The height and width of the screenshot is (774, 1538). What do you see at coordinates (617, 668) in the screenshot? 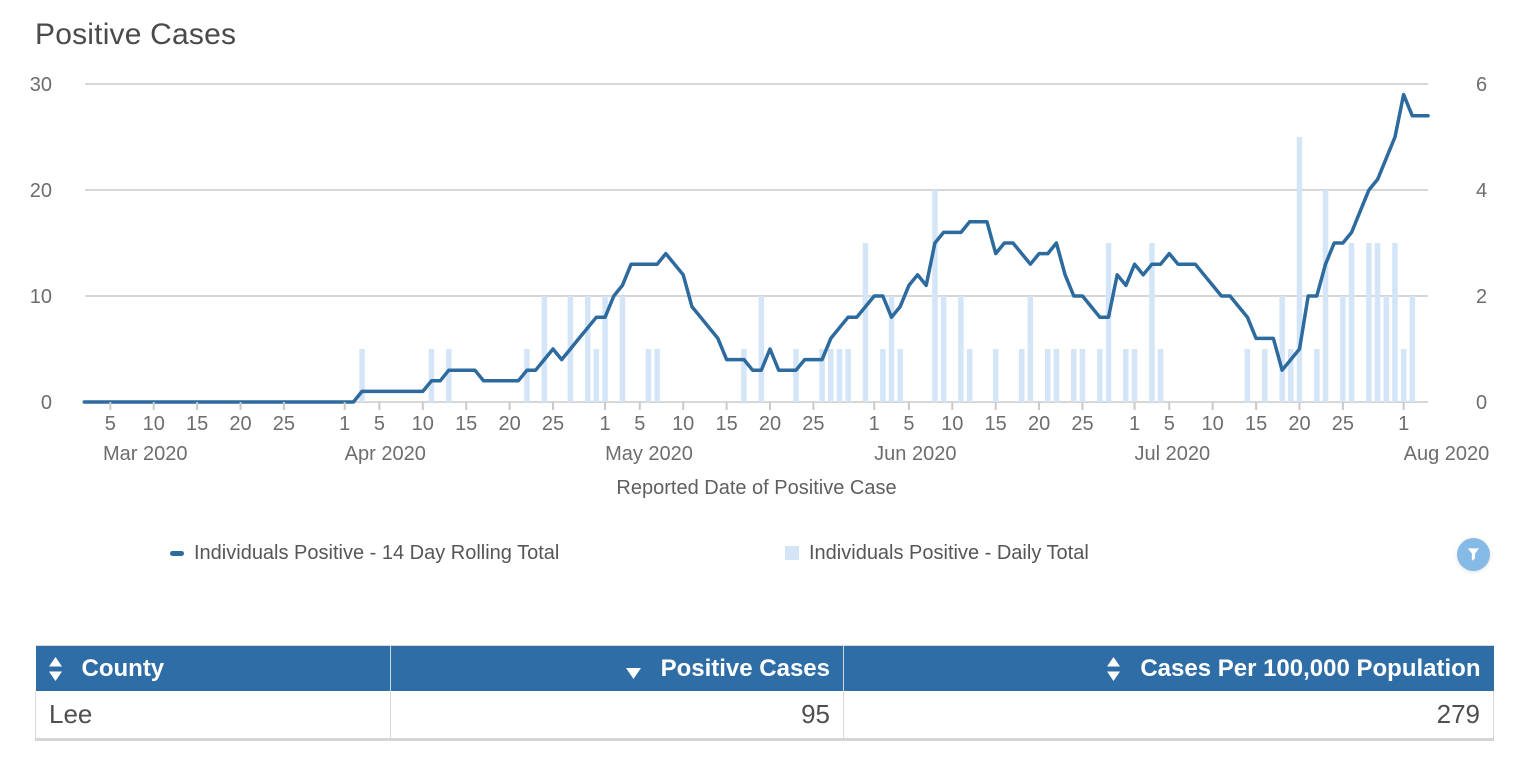
I see `column-header-positive-cases: Positive Cases` at bounding box center [617, 668].